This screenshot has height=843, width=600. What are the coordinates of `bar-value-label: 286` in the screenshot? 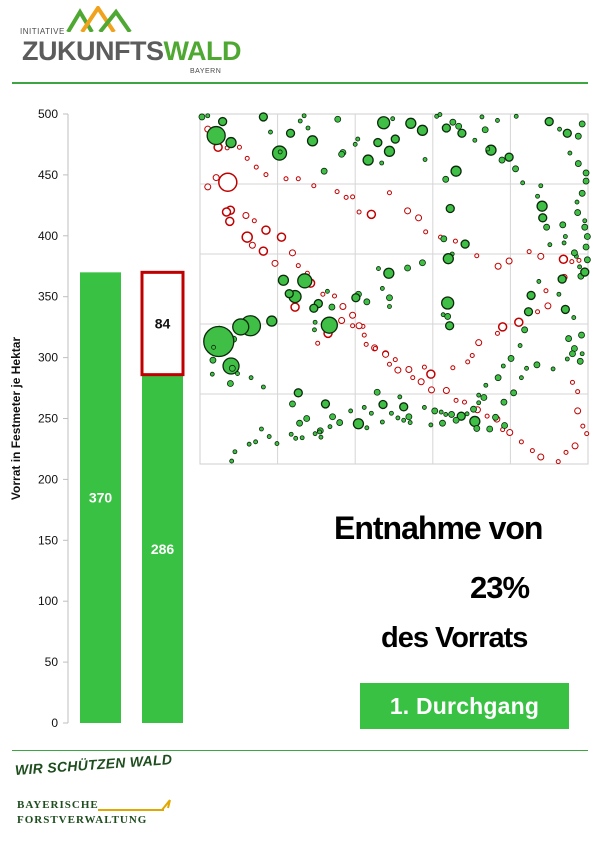 It's located at (163, 549).